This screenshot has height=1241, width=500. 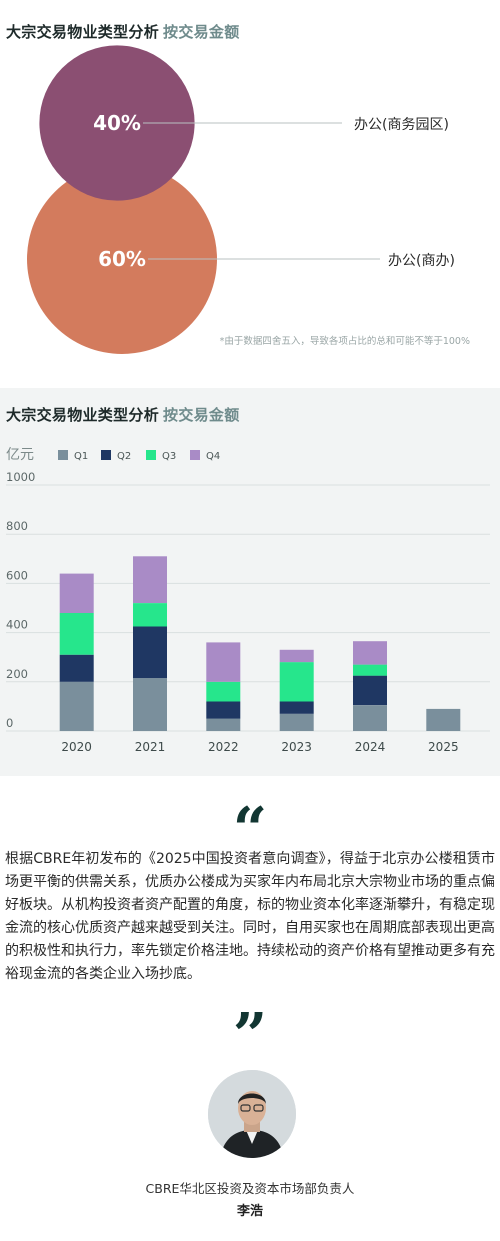 I want to click on close-quote-icon: ”, so click(x=250, y=1036).